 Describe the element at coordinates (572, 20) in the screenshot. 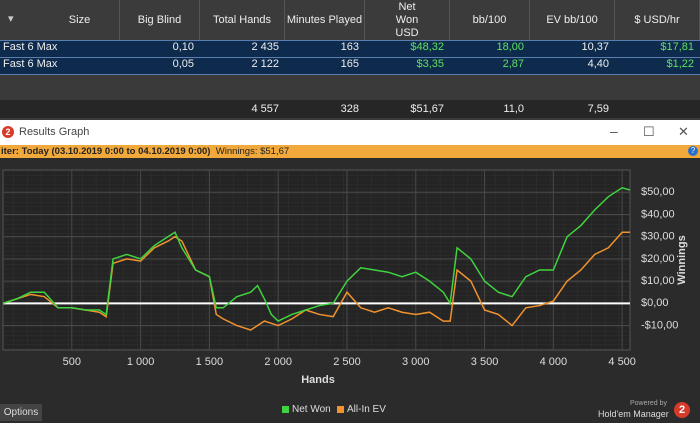

I see `column-header: EV bb/100` at that location.